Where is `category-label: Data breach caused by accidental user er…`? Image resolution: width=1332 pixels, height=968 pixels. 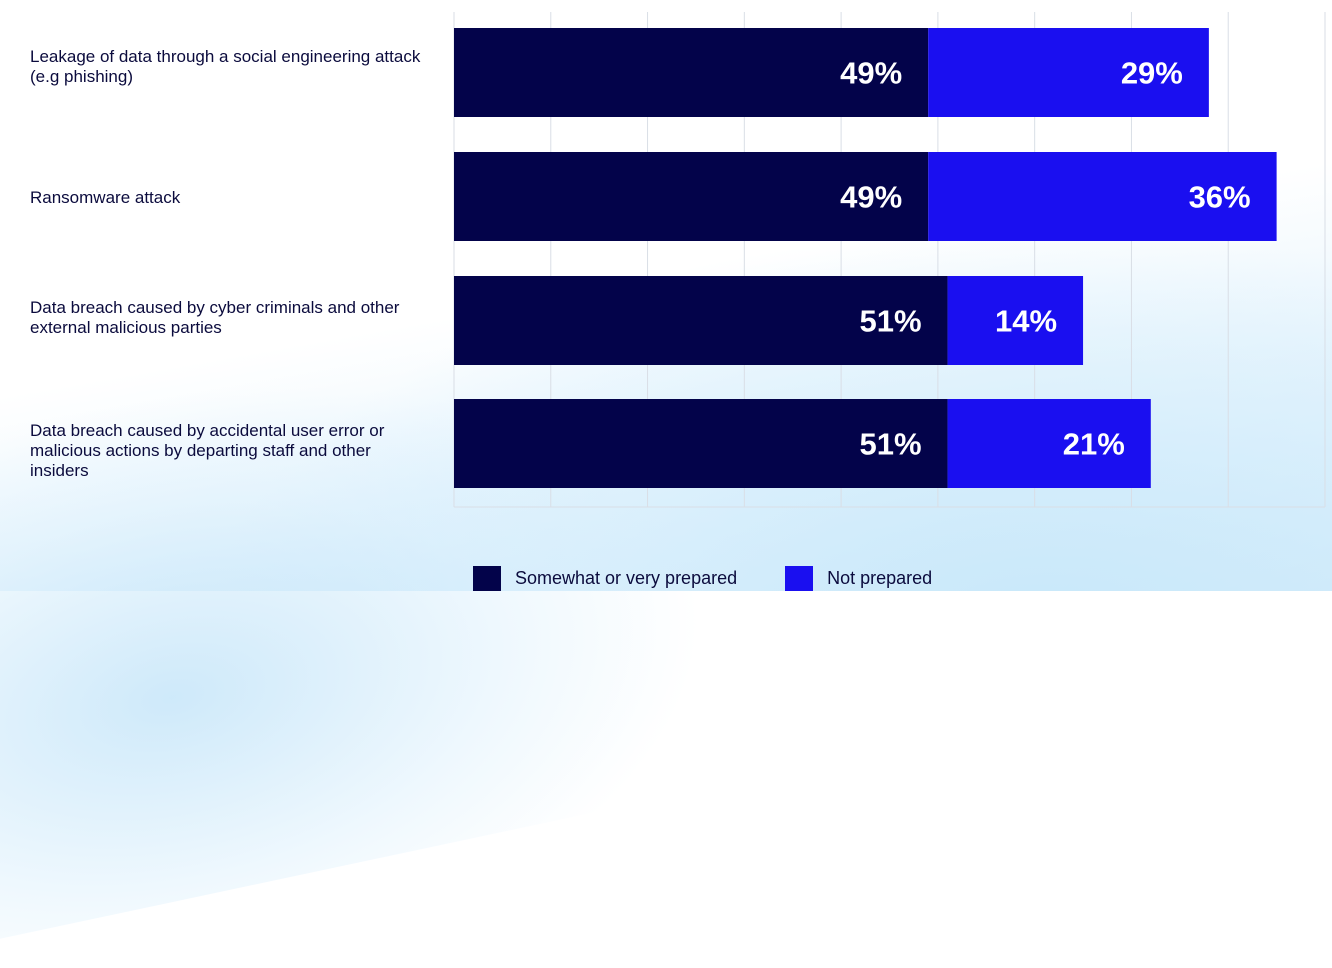 category-label: Data breach caused by accidental user er… is located at coordinates (207, 450).